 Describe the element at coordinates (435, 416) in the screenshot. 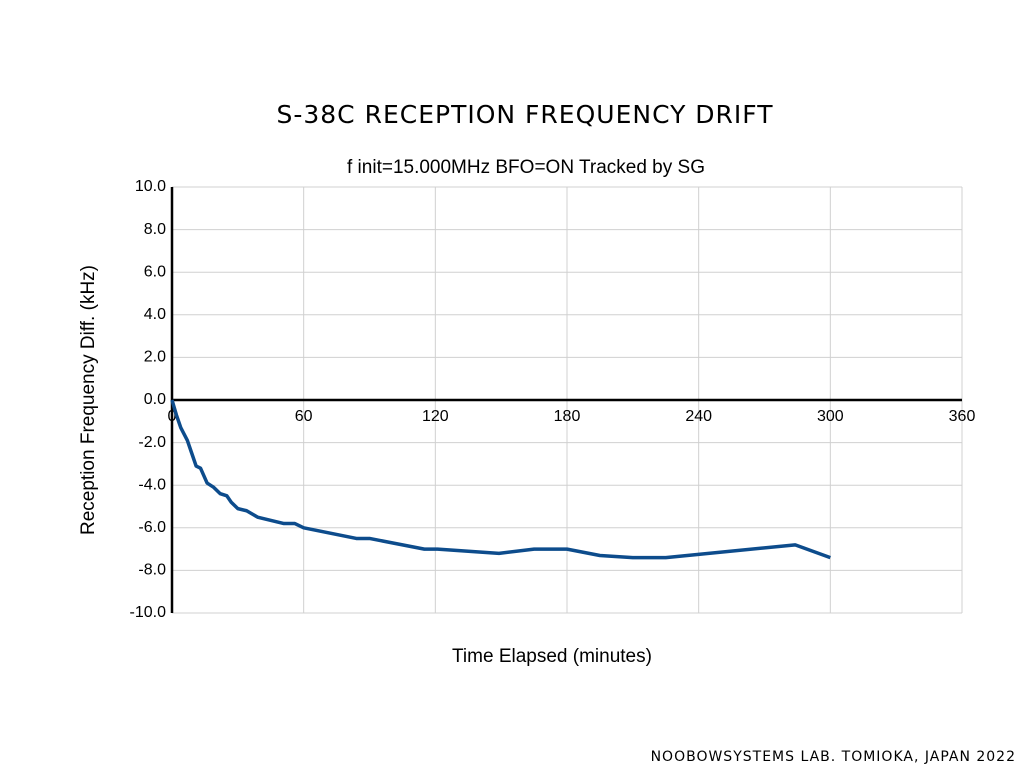

I see `x-tick-label: 120` at that location.